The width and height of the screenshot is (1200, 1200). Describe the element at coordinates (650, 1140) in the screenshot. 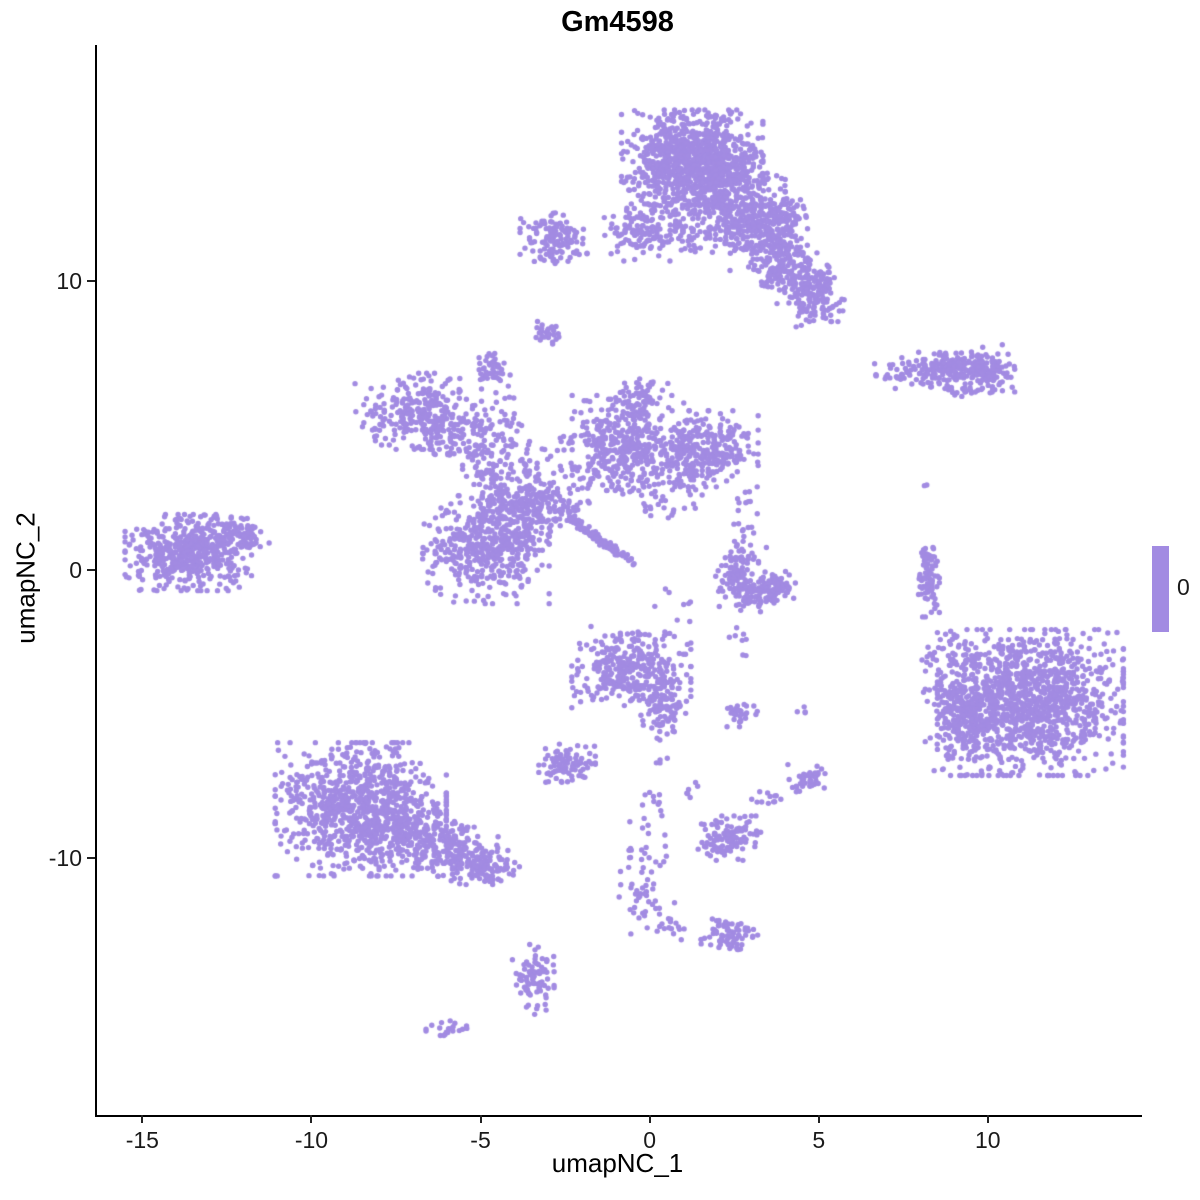

I see `x-tick-label: 0` at that location.